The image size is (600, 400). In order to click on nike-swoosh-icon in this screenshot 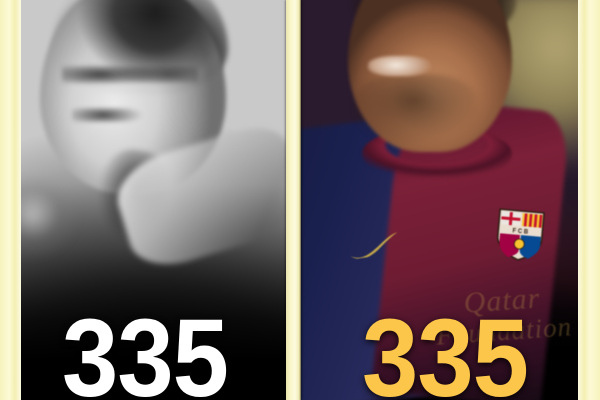, I will do `click(374, 245)`.